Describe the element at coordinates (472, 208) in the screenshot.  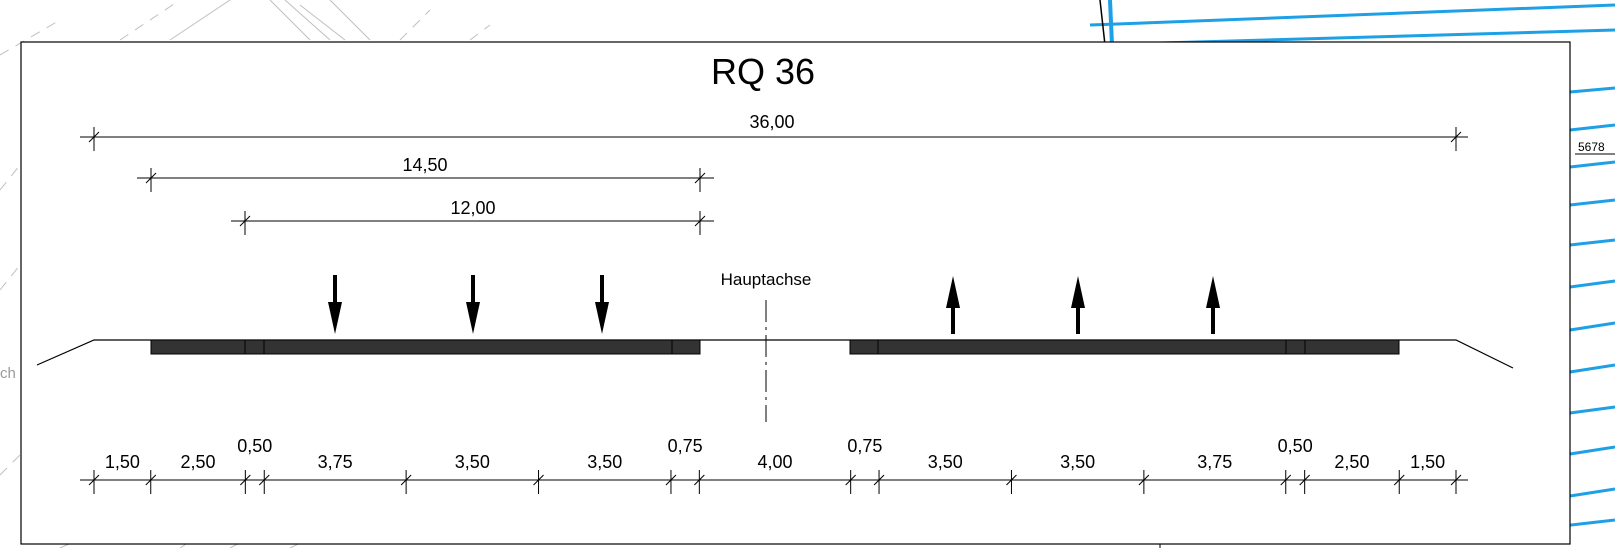
I see `dim-carriageway-width: 12,00` at that location.